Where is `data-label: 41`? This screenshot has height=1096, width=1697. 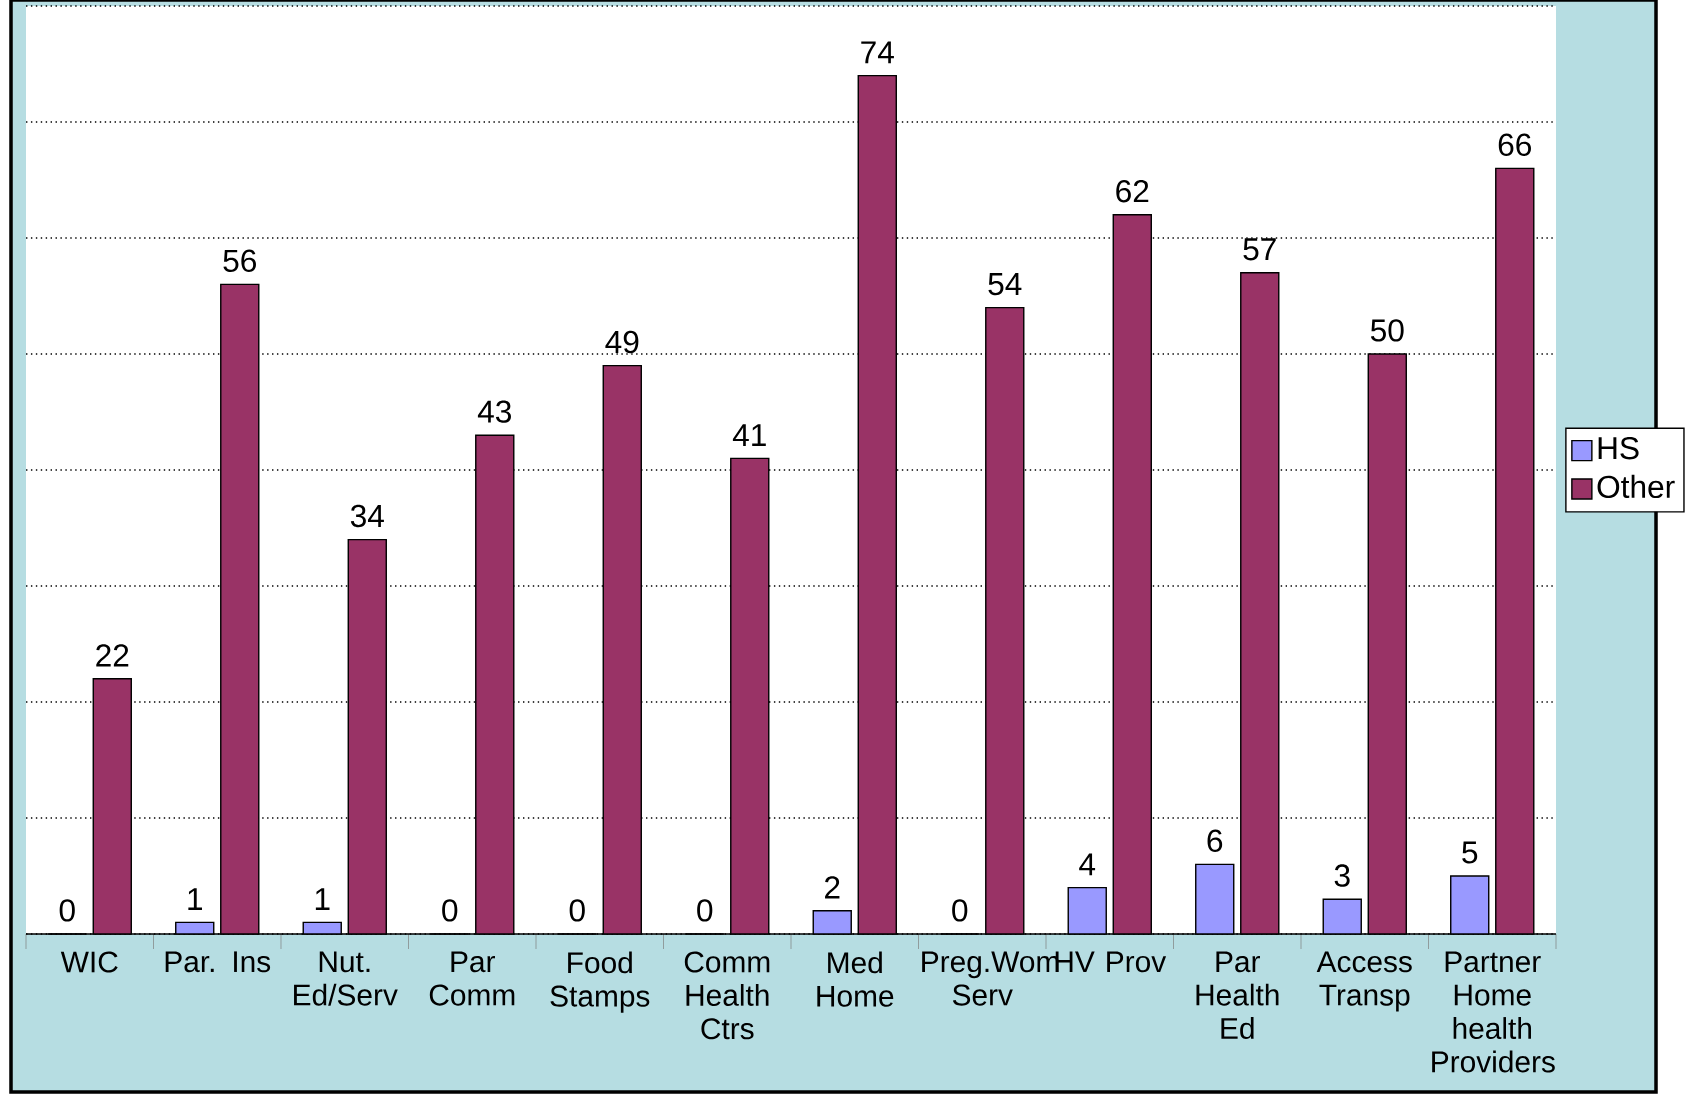
data-label: 41 is located at coordinates (749, 435).